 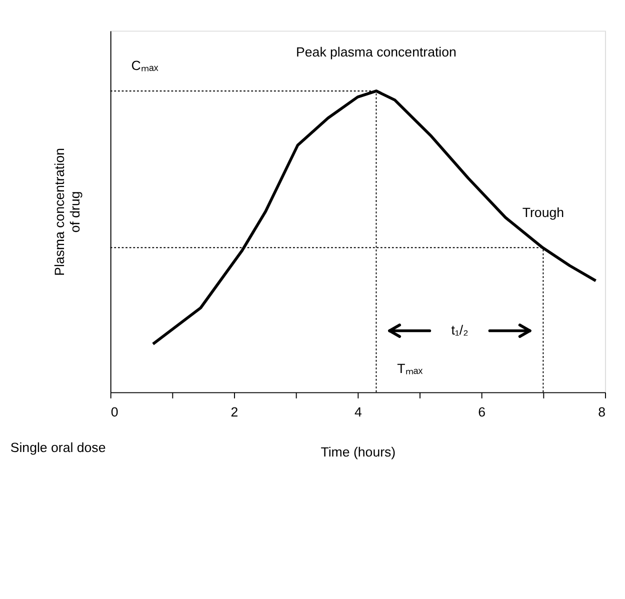 I want to click on x-axis-title: Time (hours), so click(x=358, y=452).